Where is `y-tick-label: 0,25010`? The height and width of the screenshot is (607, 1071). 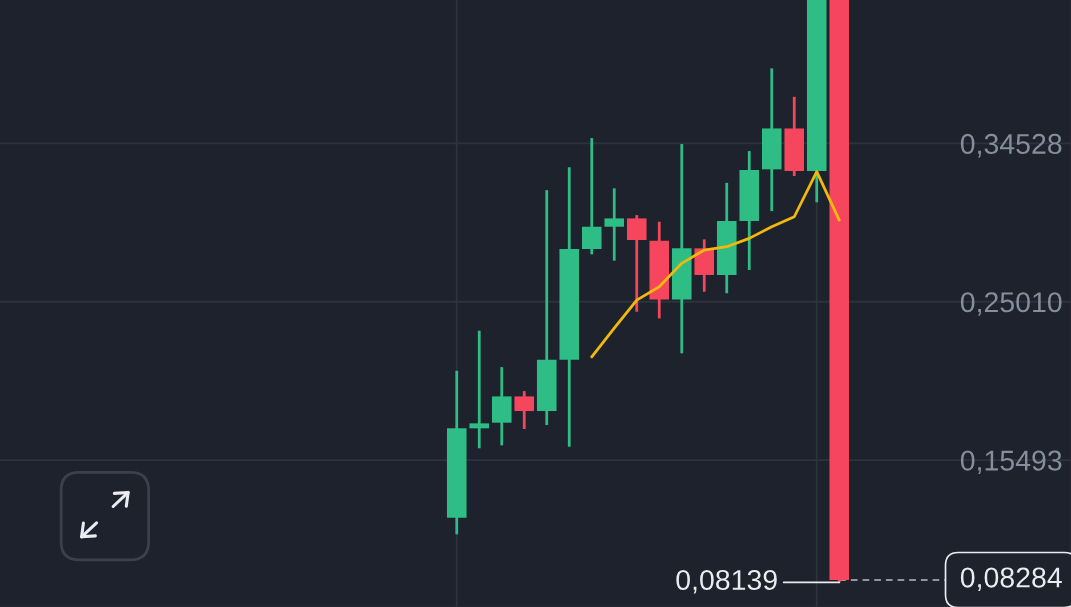 y-tick-label: 0,25010 is located at coordinates (1011, 304).